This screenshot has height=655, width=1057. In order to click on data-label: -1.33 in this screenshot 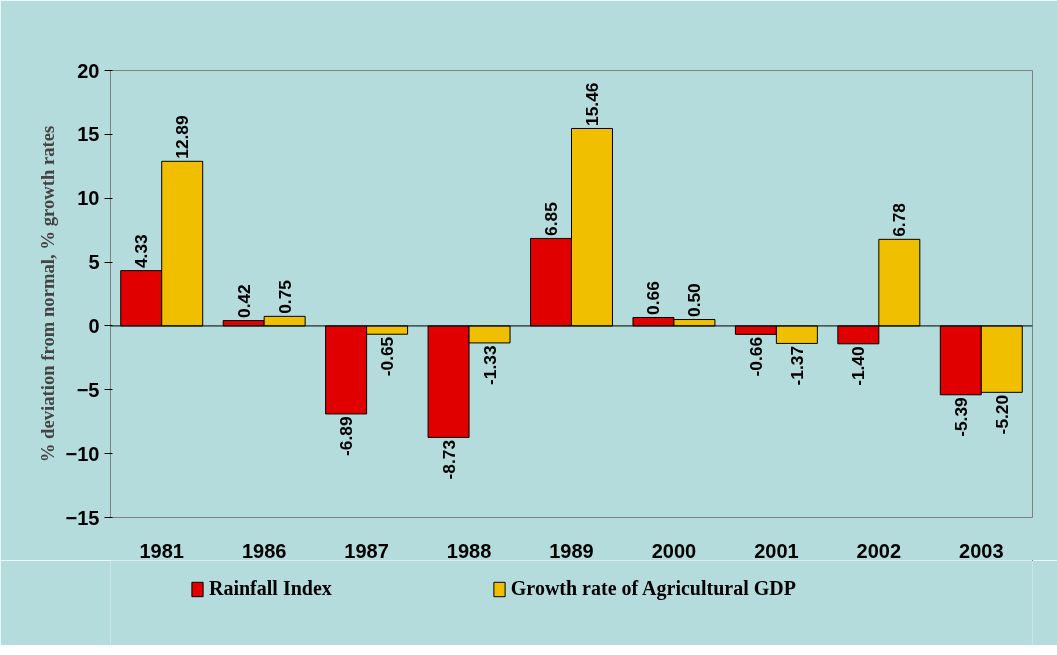, I will do `click(489, 365)`.